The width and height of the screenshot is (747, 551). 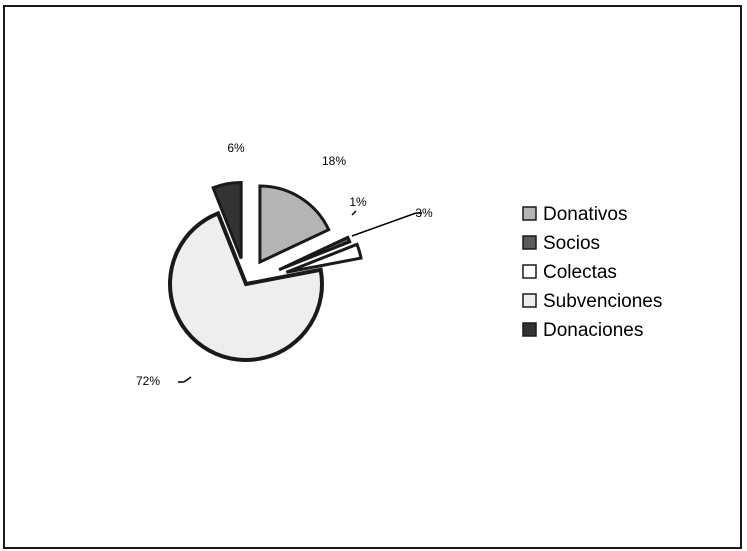 What do you see at coordinates (246, 286) in the screenshot?
I see `pie-slice-subvenciones` at bounding box center [246, 286].